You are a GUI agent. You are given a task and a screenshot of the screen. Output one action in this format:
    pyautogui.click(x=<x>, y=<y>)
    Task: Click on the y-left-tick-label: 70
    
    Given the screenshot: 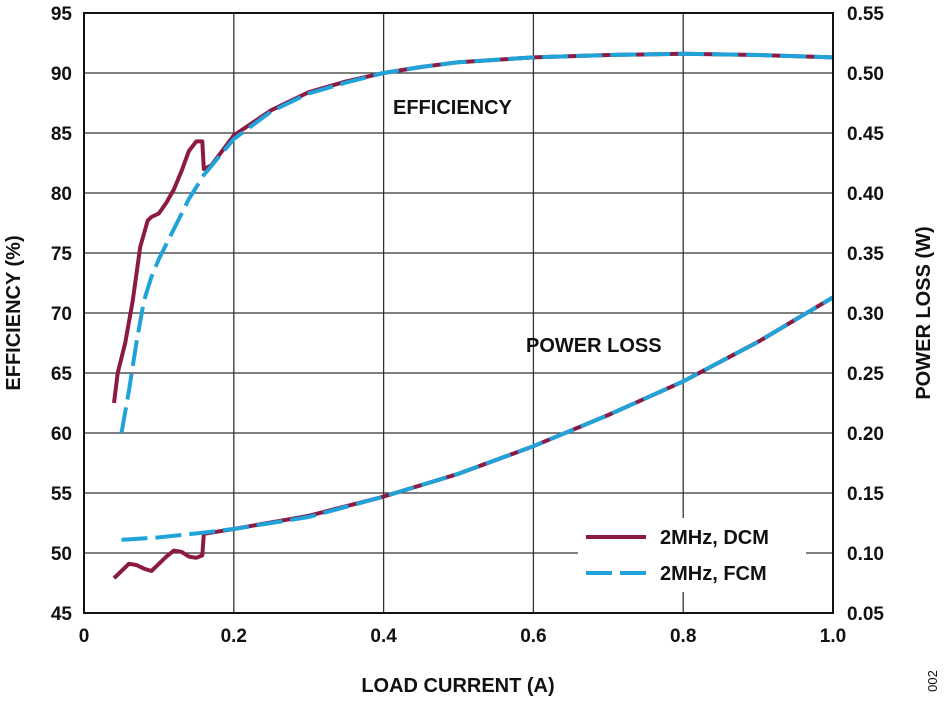 What is the action you would take?
    pyautogui.click(x=61, y=314)
    